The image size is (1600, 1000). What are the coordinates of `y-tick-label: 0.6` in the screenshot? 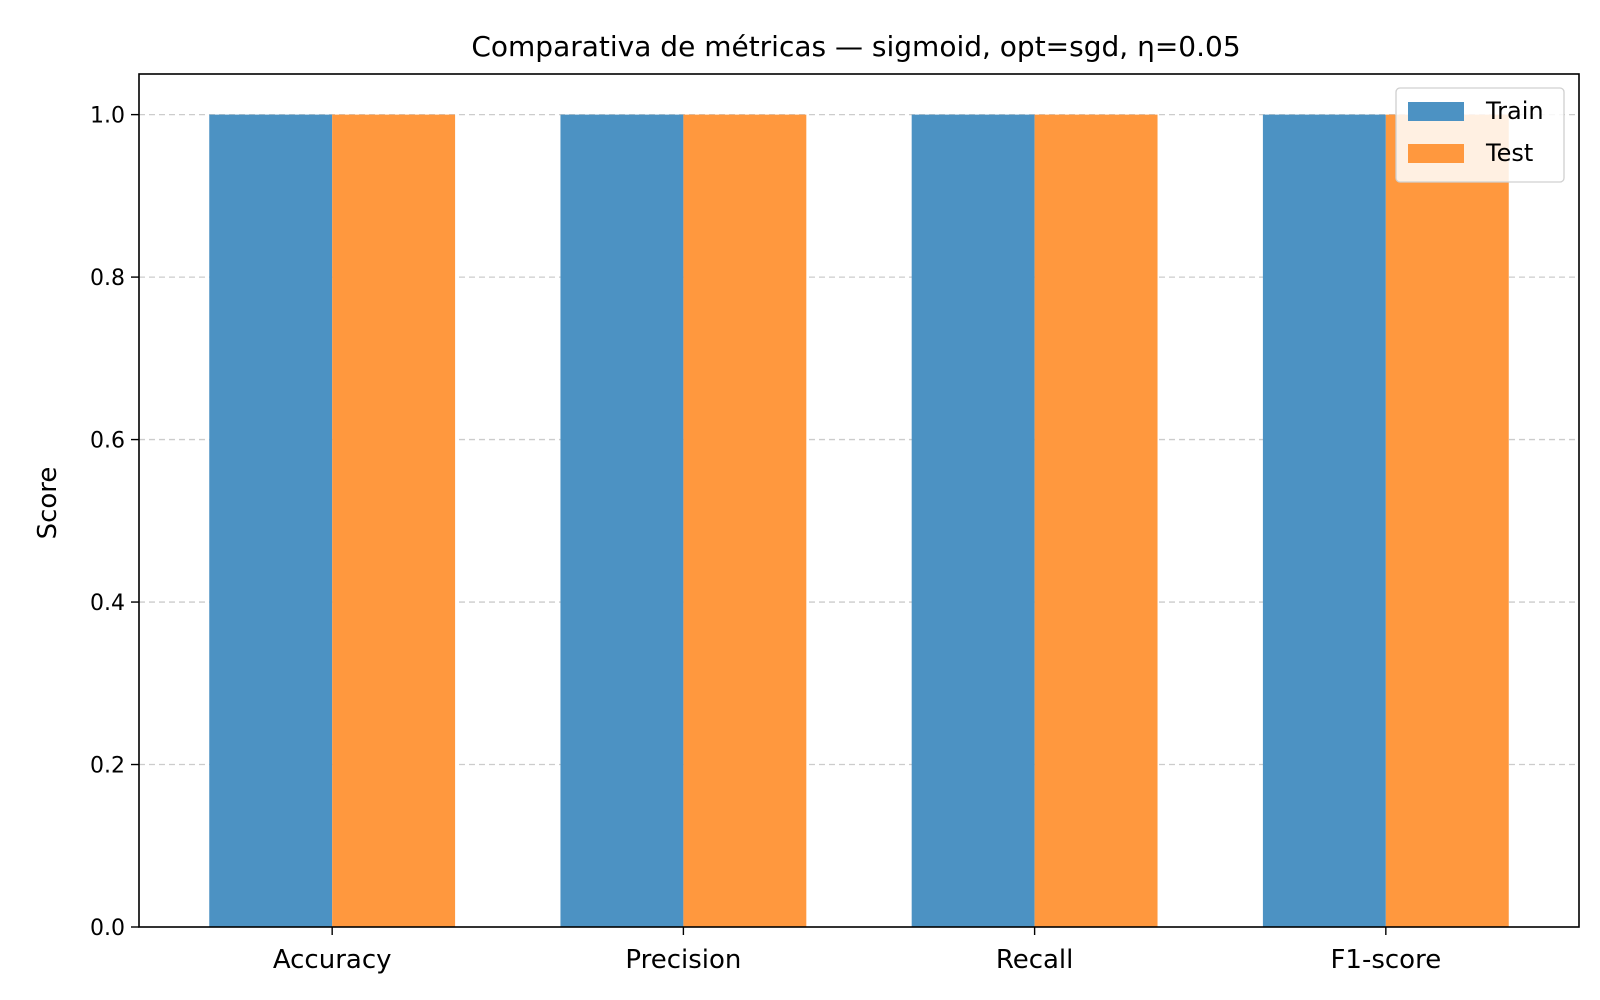 It's located at (107, 441).